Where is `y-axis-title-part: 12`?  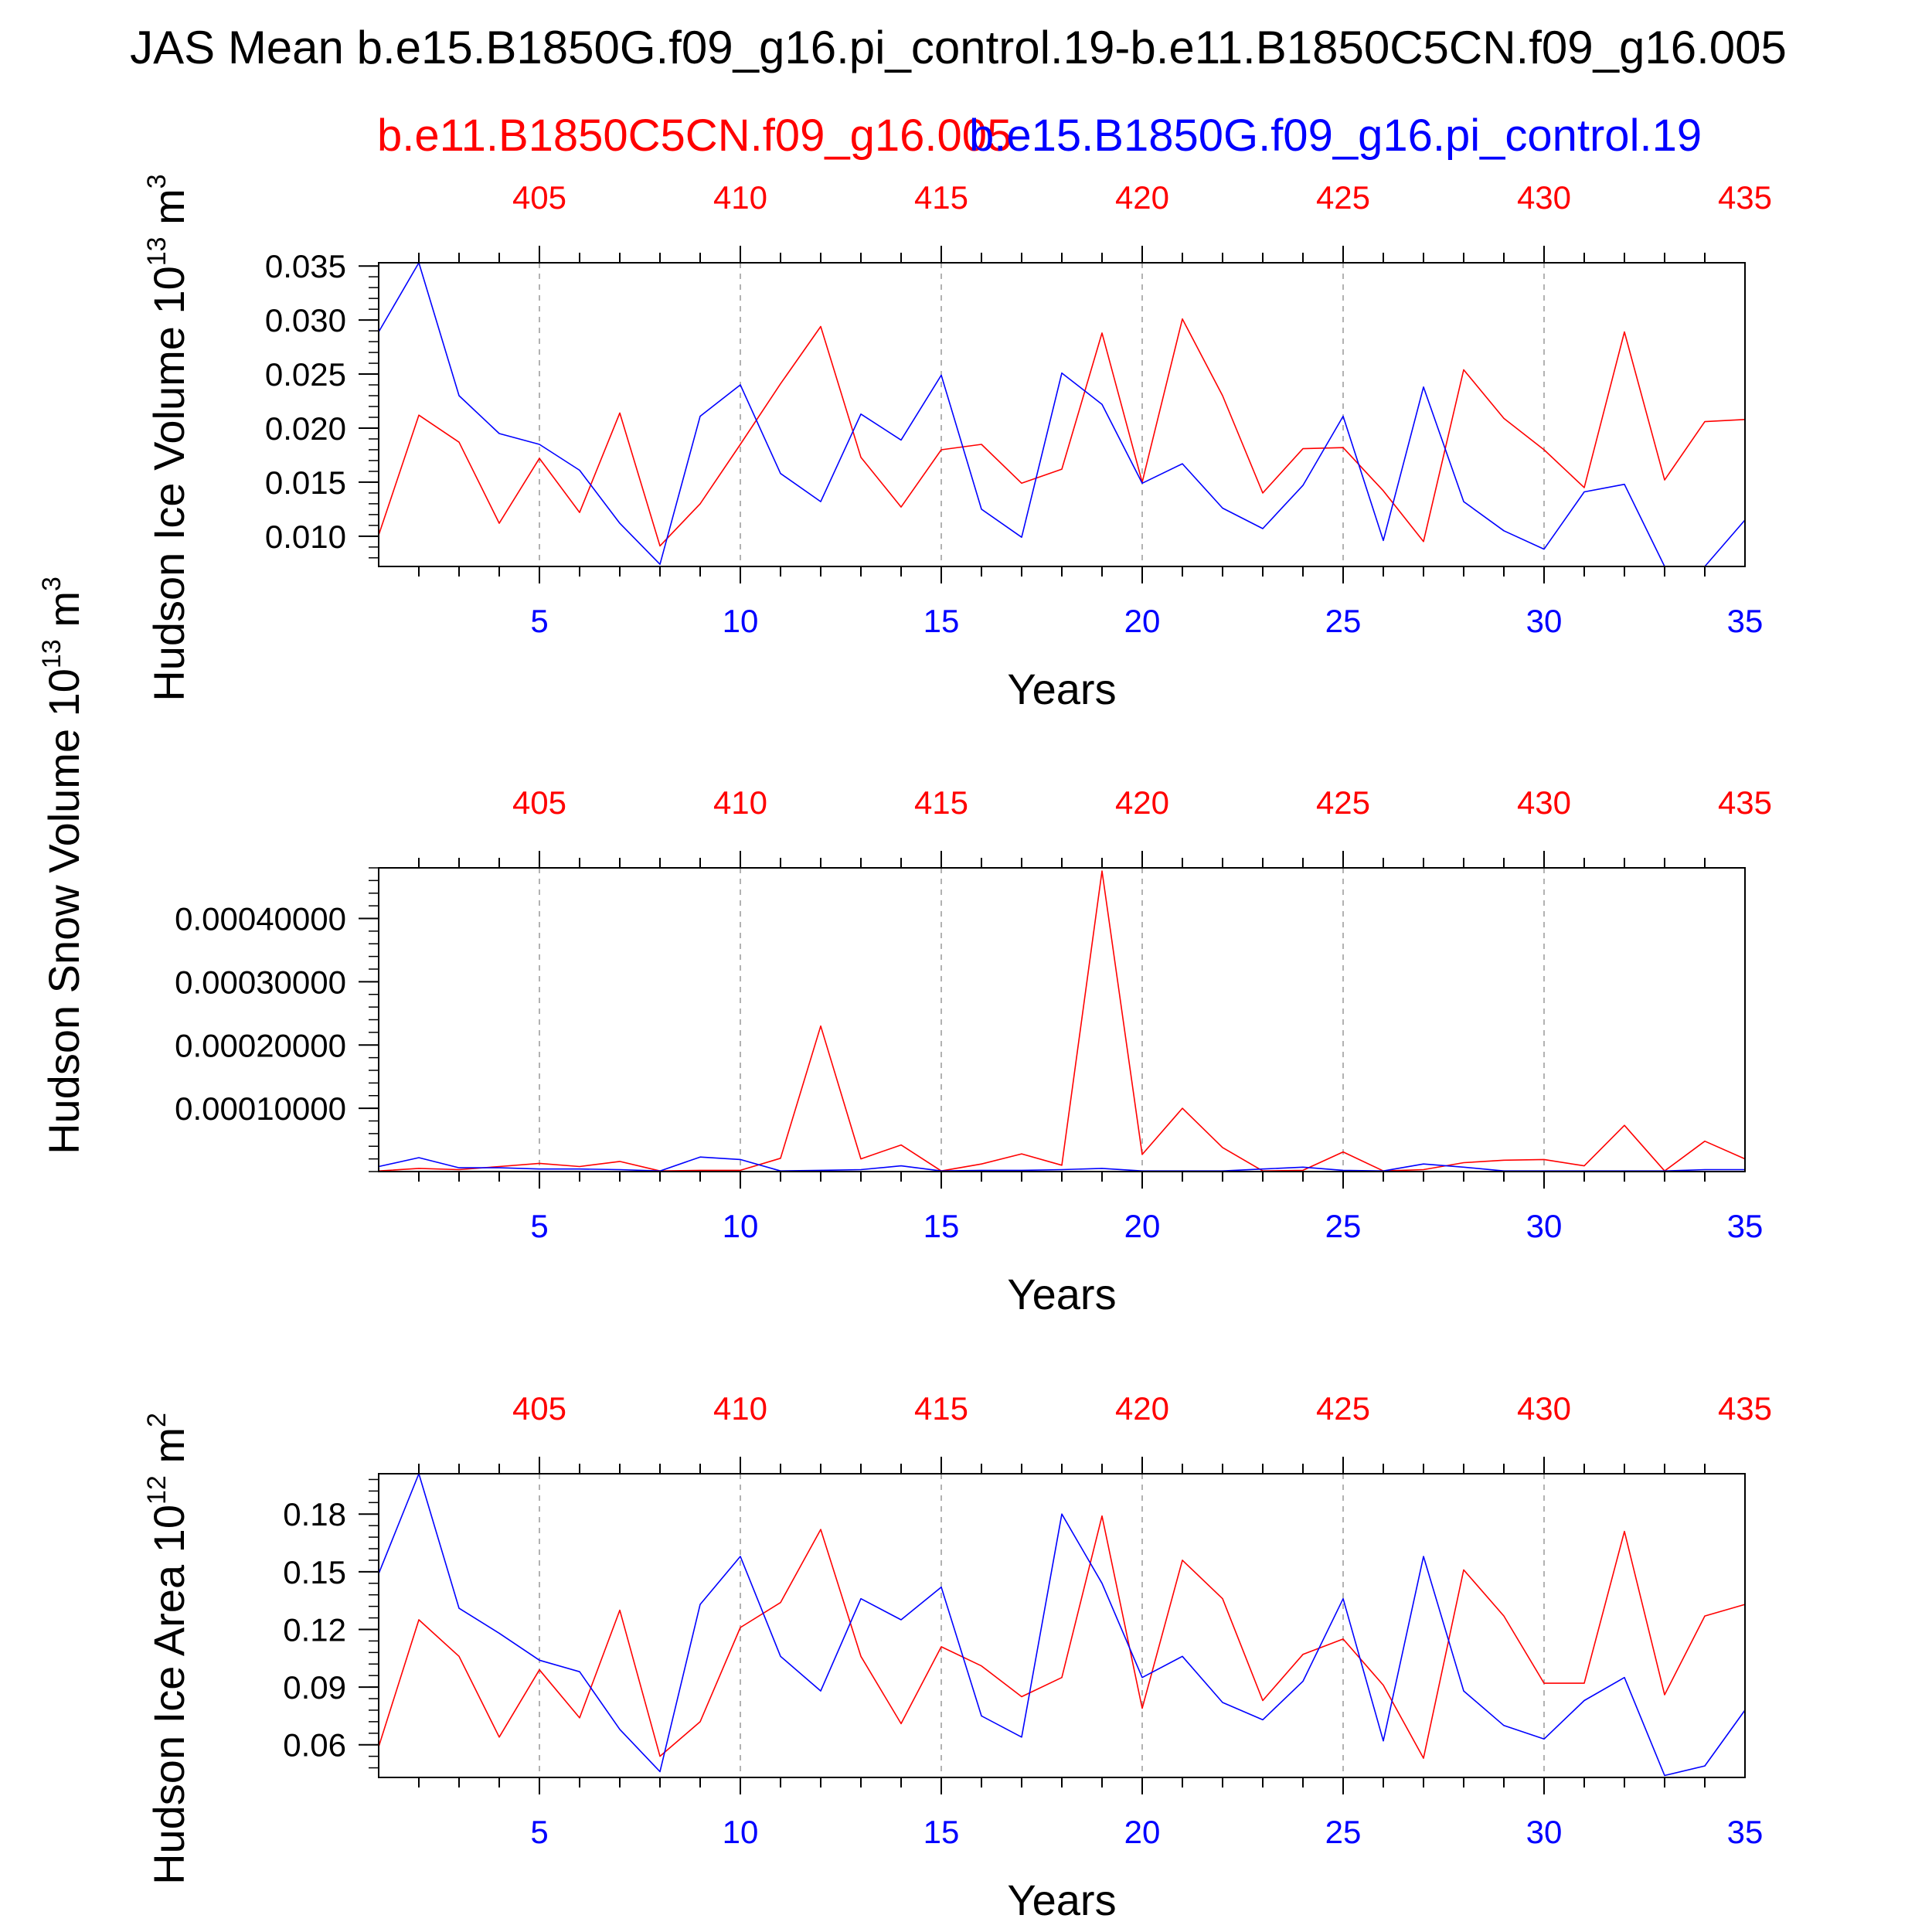
y-axis-title-part: 12 is located at coordinates (157, 1490).